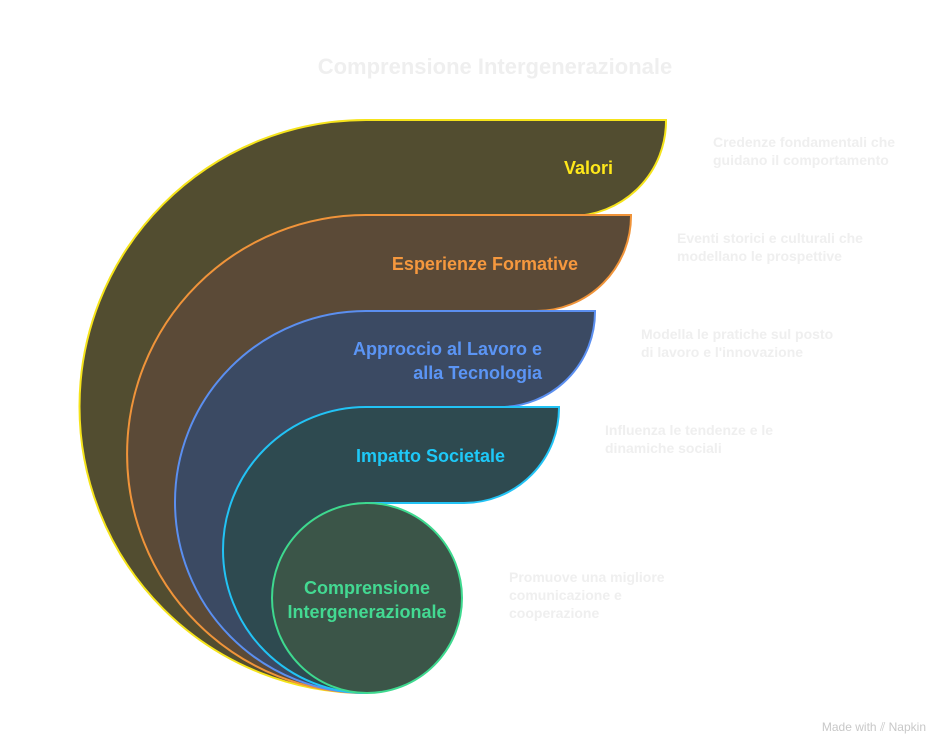  What do you see at coordinates (495, 66) in the screenshot?
I see `diagram-title: Comprensione Intergenerazionale` at bounding box center [495, 66].